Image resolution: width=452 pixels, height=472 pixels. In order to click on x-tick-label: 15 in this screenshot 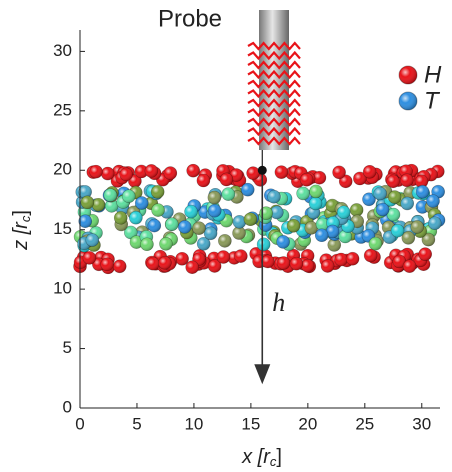, I will do `click(250, 423)`.